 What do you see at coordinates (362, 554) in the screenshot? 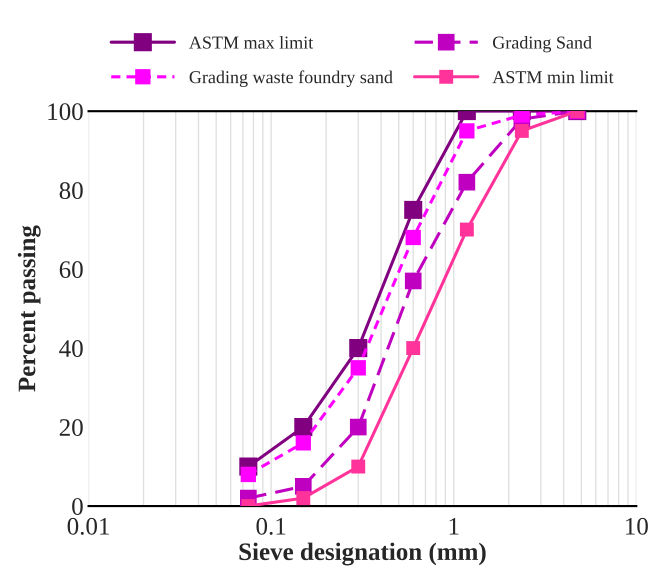
I see `x-axis-title: Sieve designation (mm)` at bounding box center [362, 554].